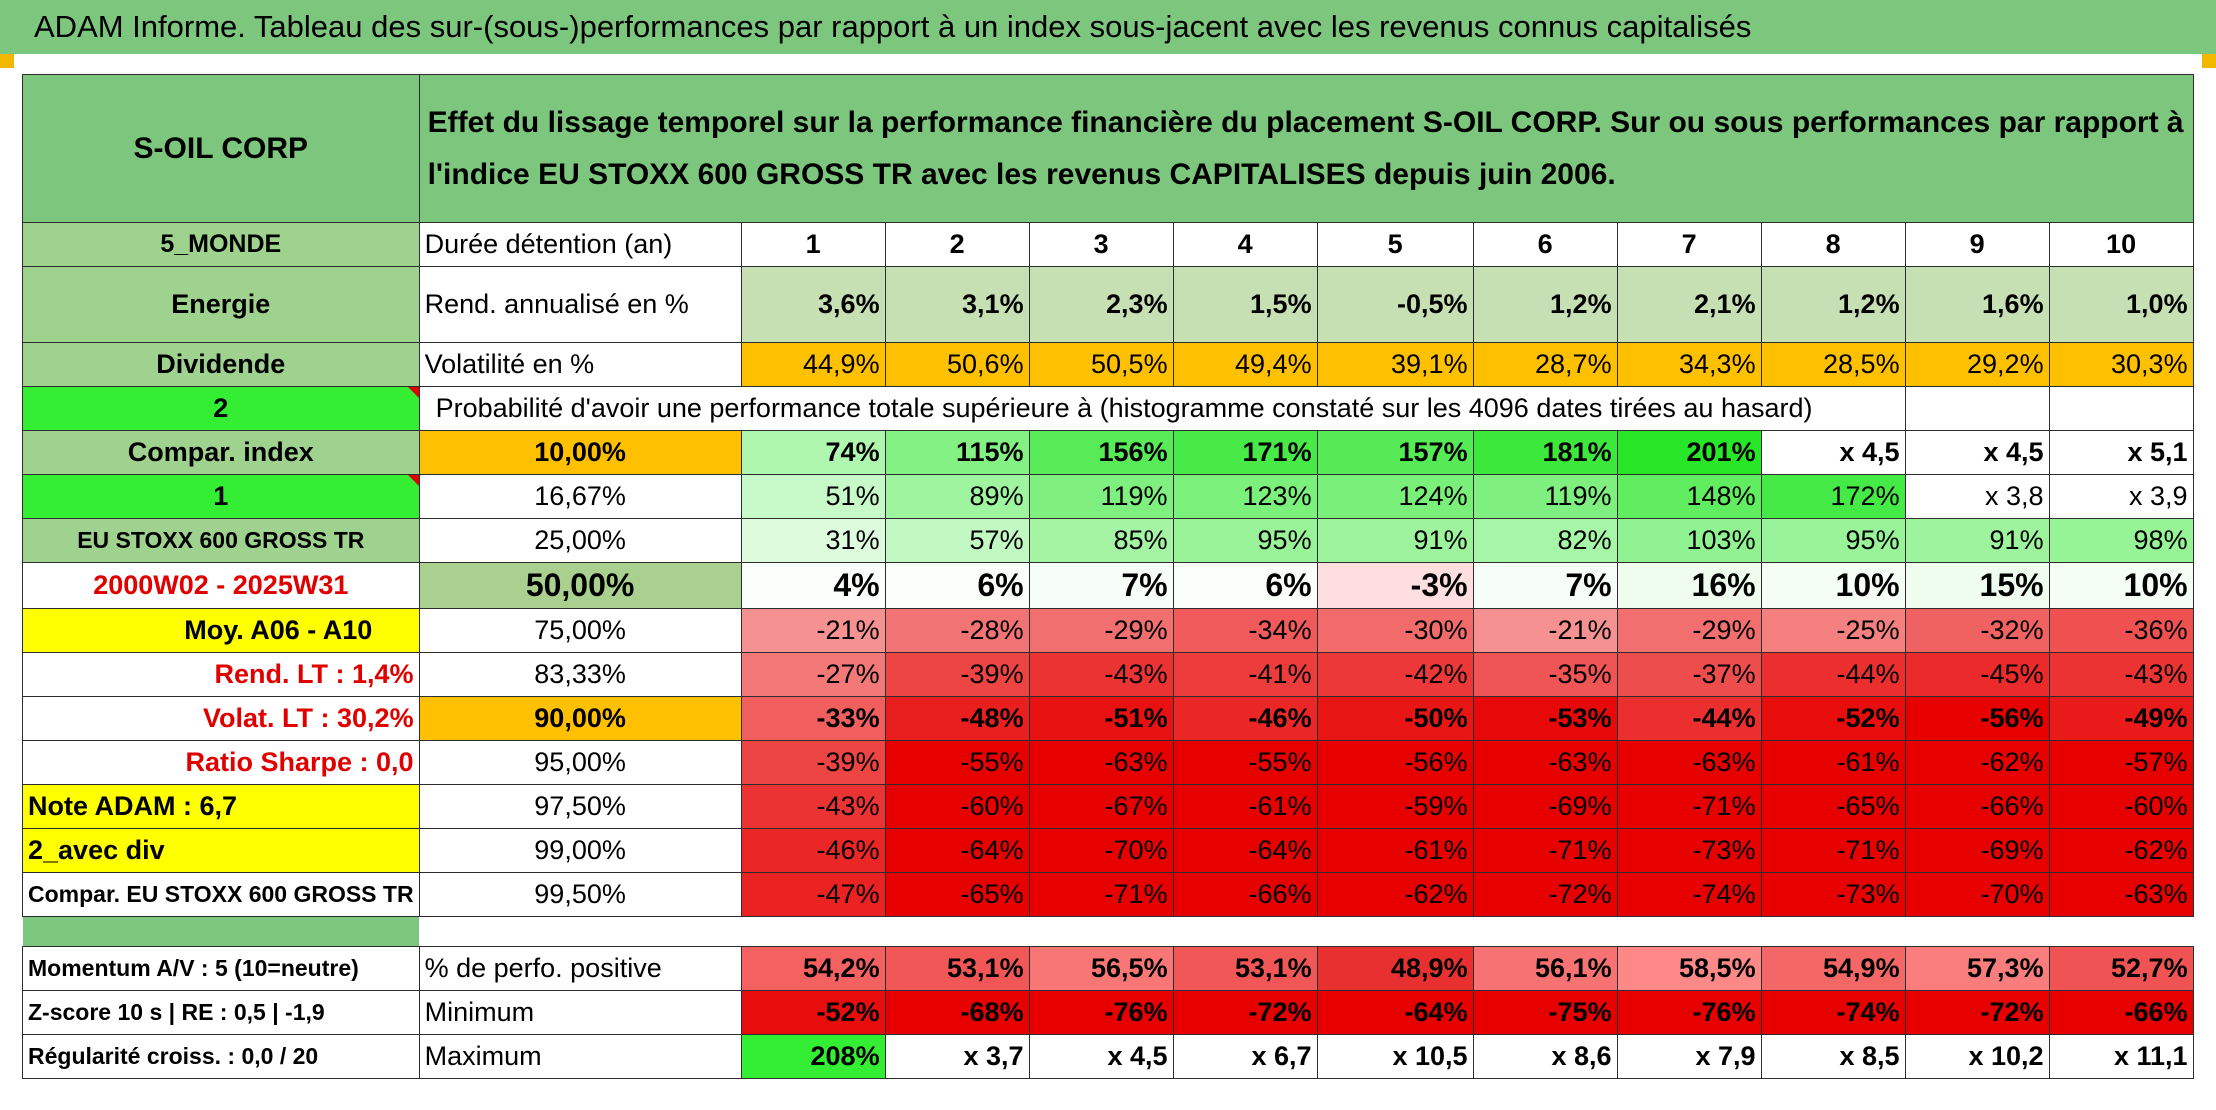 The width and height of the screenshot is (2216, 1110). What do you see at coordinates (1101, 850) in the screenshot?
I see `quantile-cell: -70%` at bounding box center [1101, 850].